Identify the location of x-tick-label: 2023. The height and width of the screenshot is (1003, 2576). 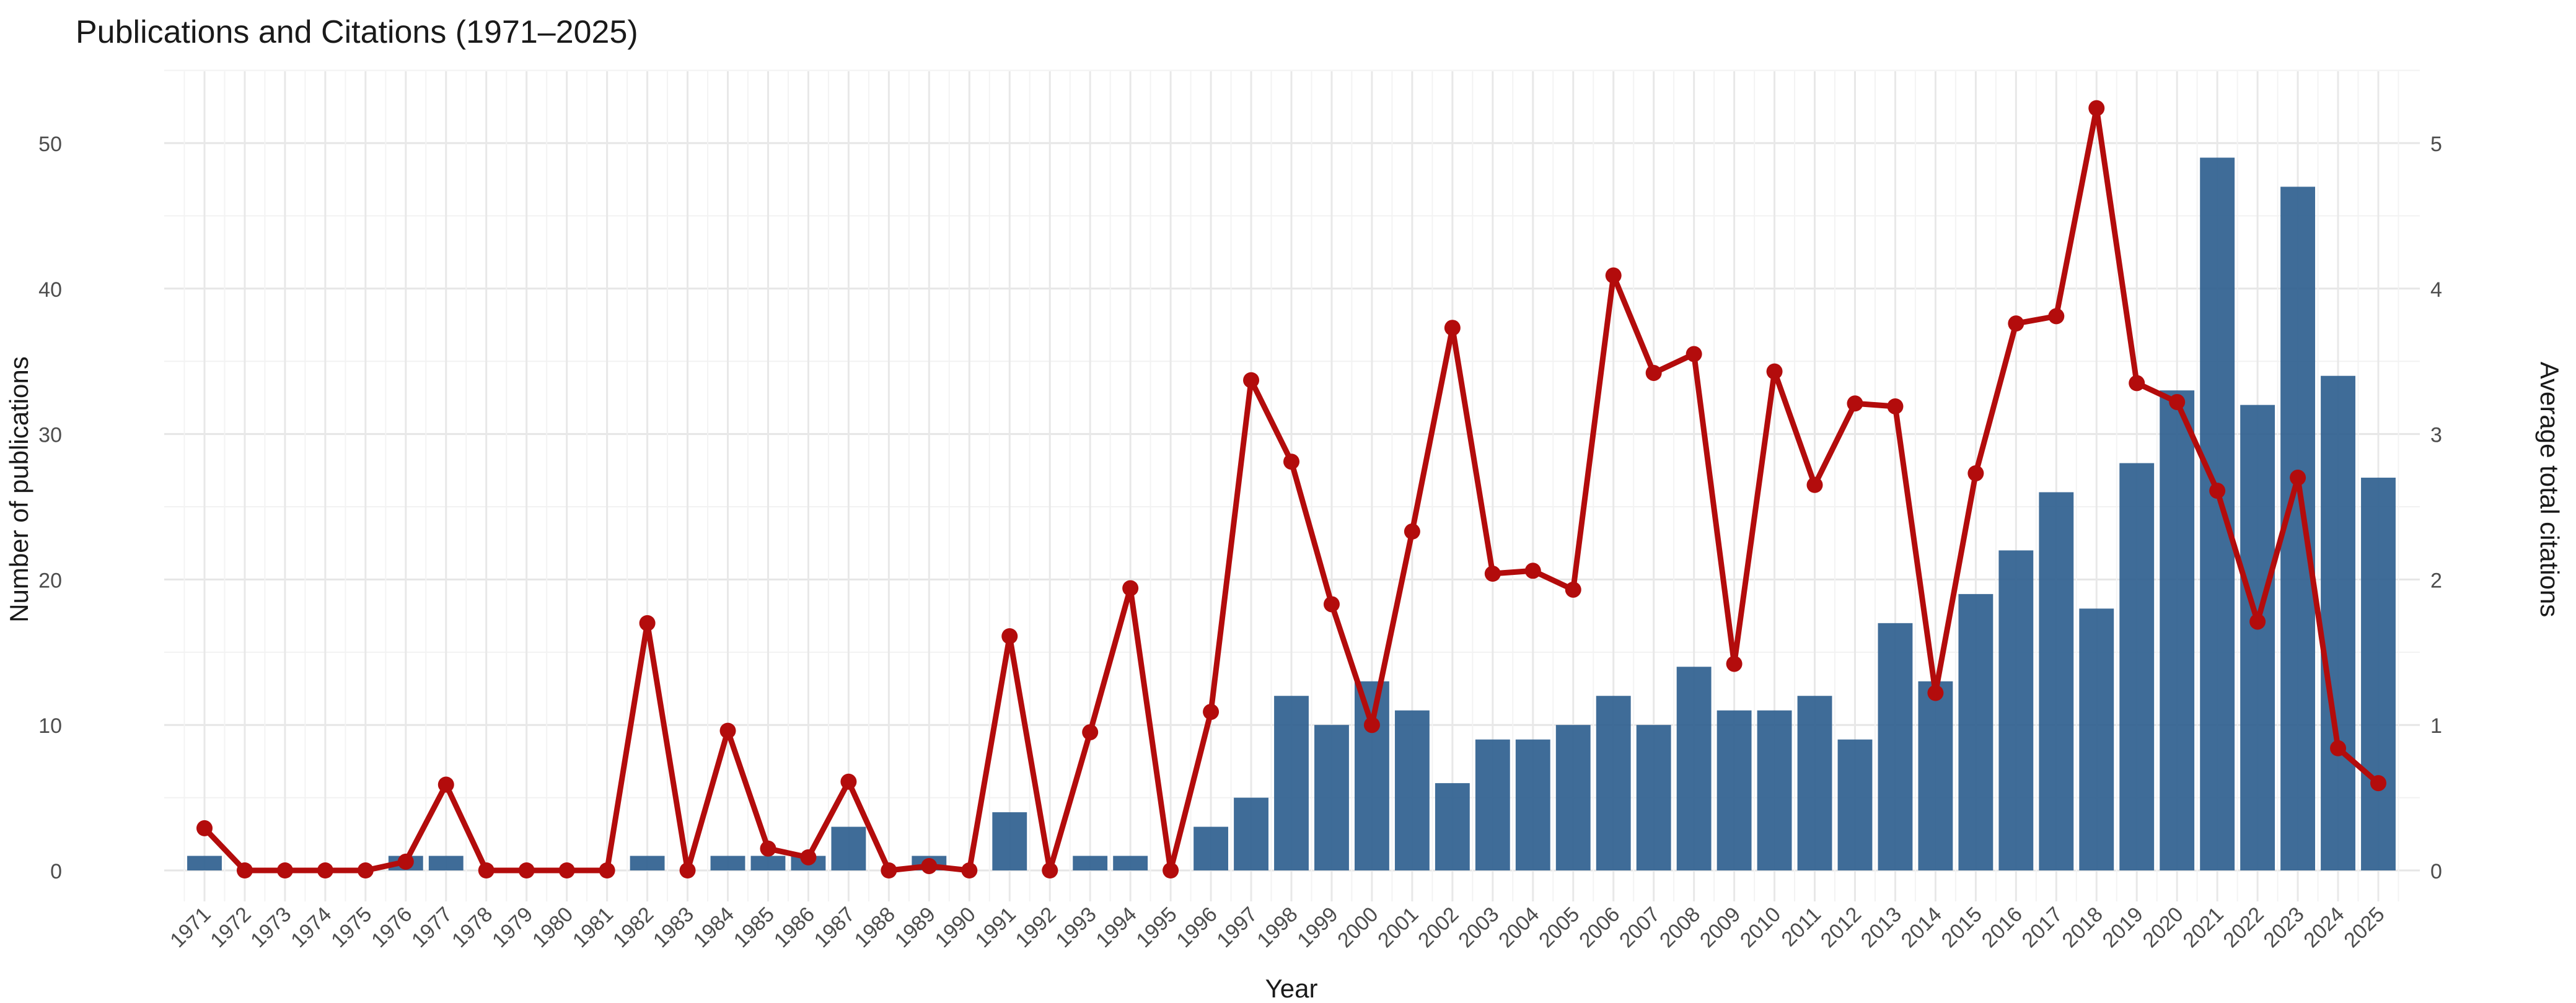
(2283, 927).